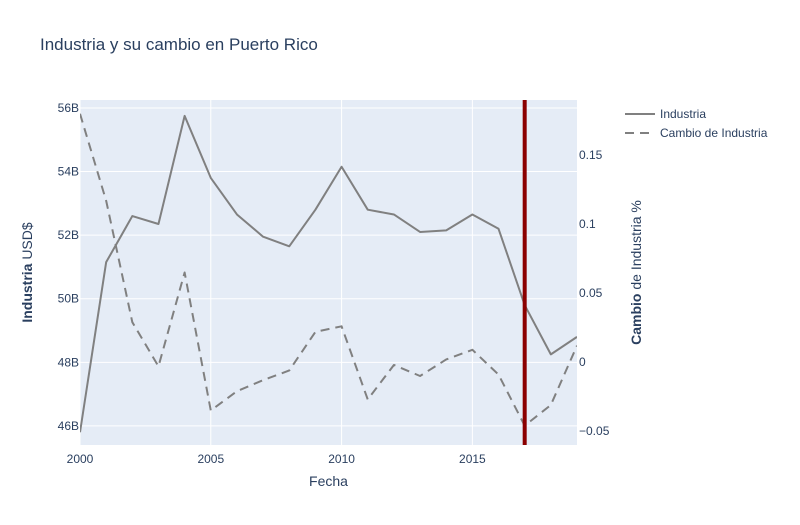 This screenshot has height=525, width=800. I want to click on y2-tick-label: 0, so click(582, 362).